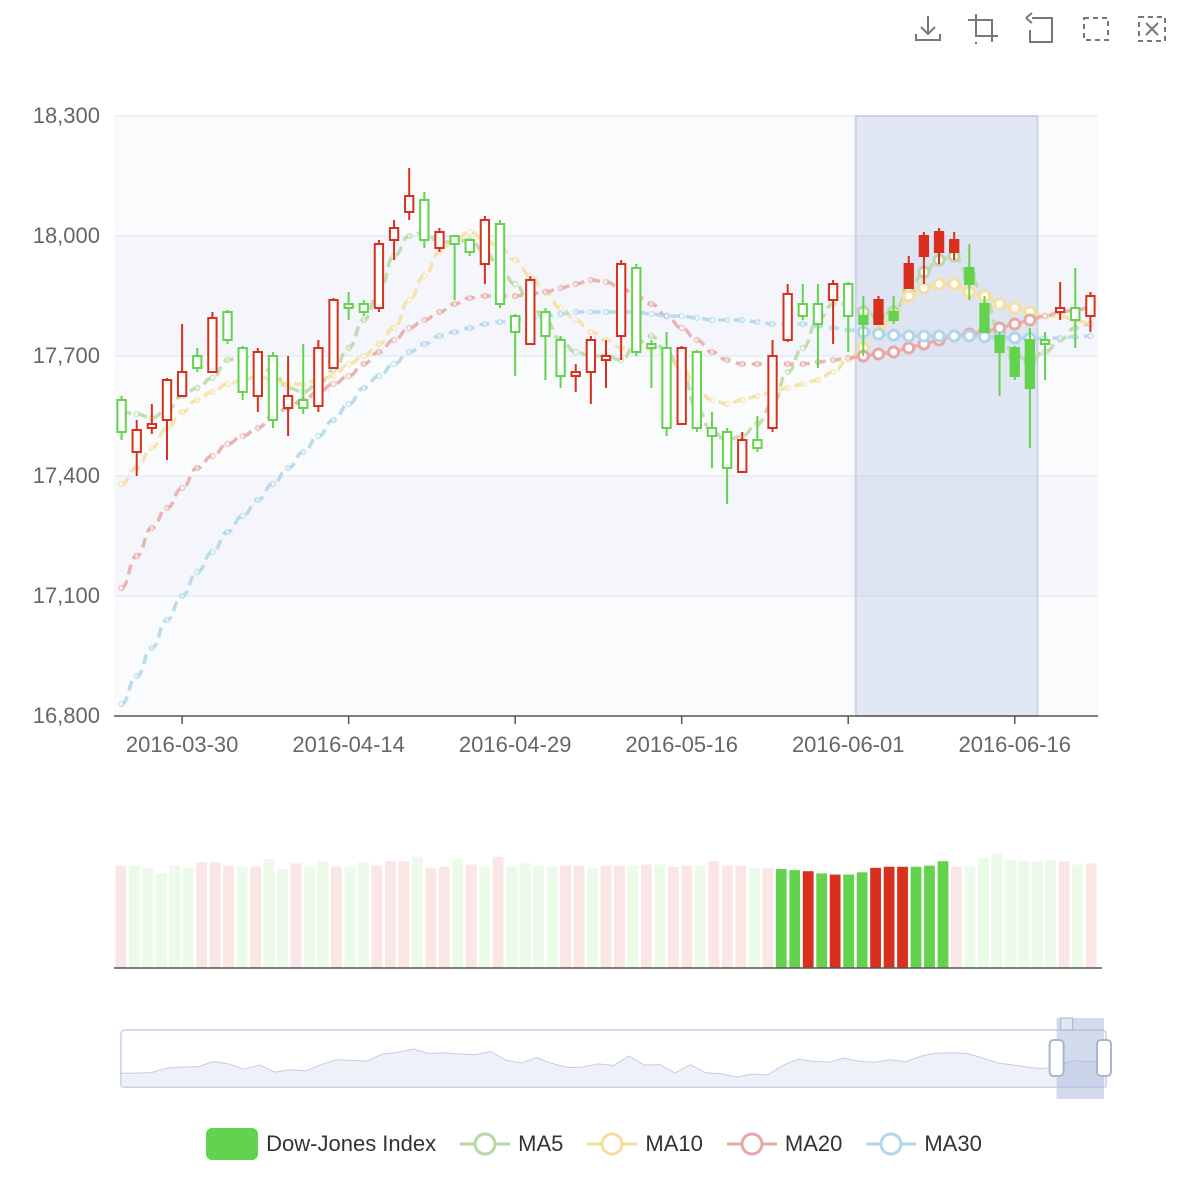  Describe the element at coordinates (1040, 28) in the screenshot. I see `zoom-reset-icon` at that location.